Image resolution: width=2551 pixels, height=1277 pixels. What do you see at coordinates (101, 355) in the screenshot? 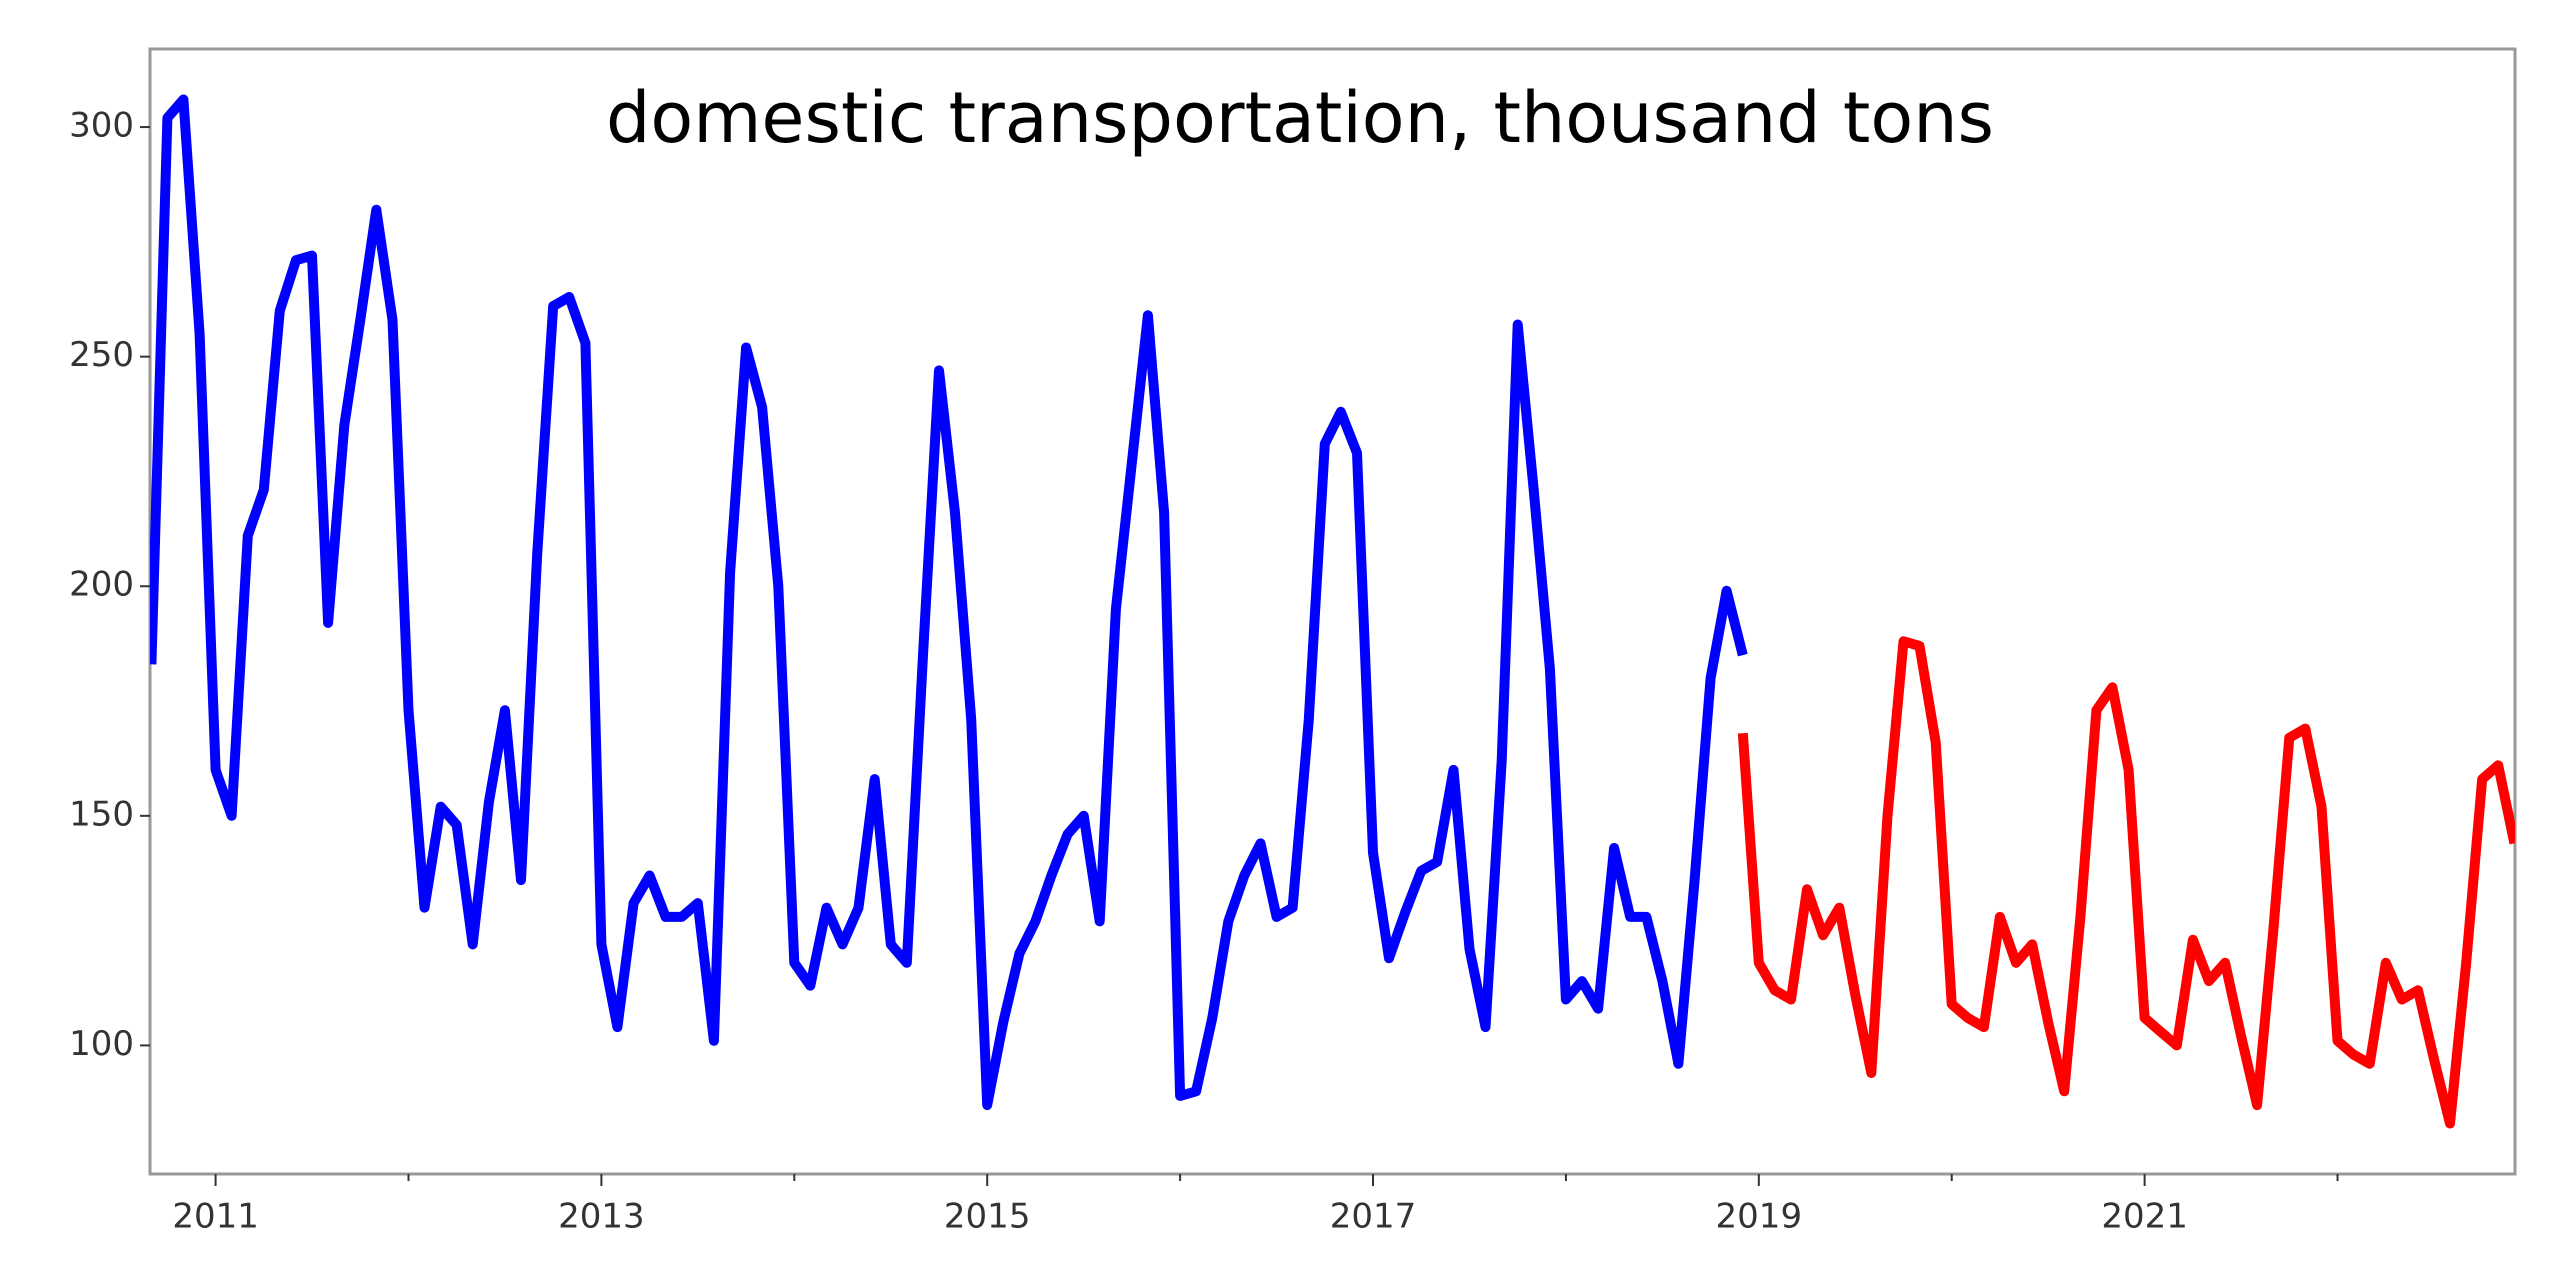
I see `y-tick-label: 250` at bounding box center [101, 355].